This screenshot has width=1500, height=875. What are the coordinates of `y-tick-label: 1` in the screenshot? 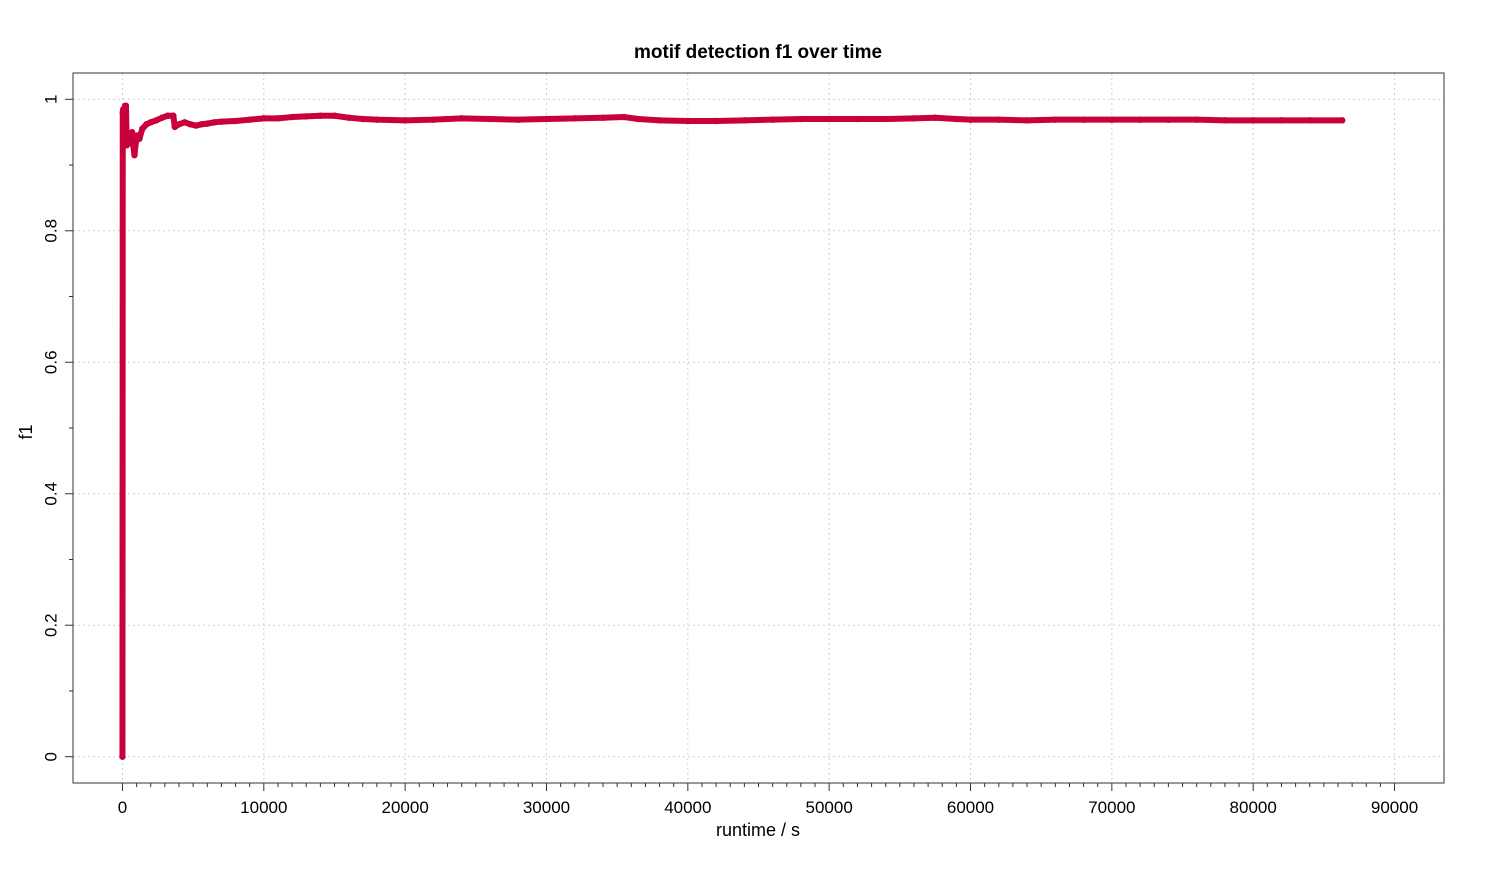 It's located at (51, 99).